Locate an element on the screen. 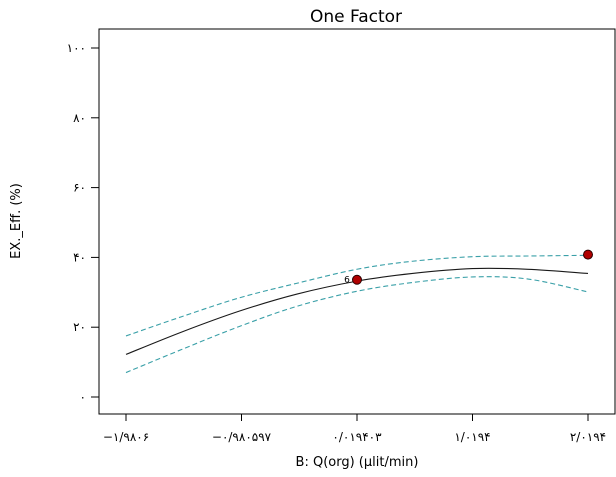  x-tick-label: ۲/۰۱۹۴ is located at coordinates (588, 437).